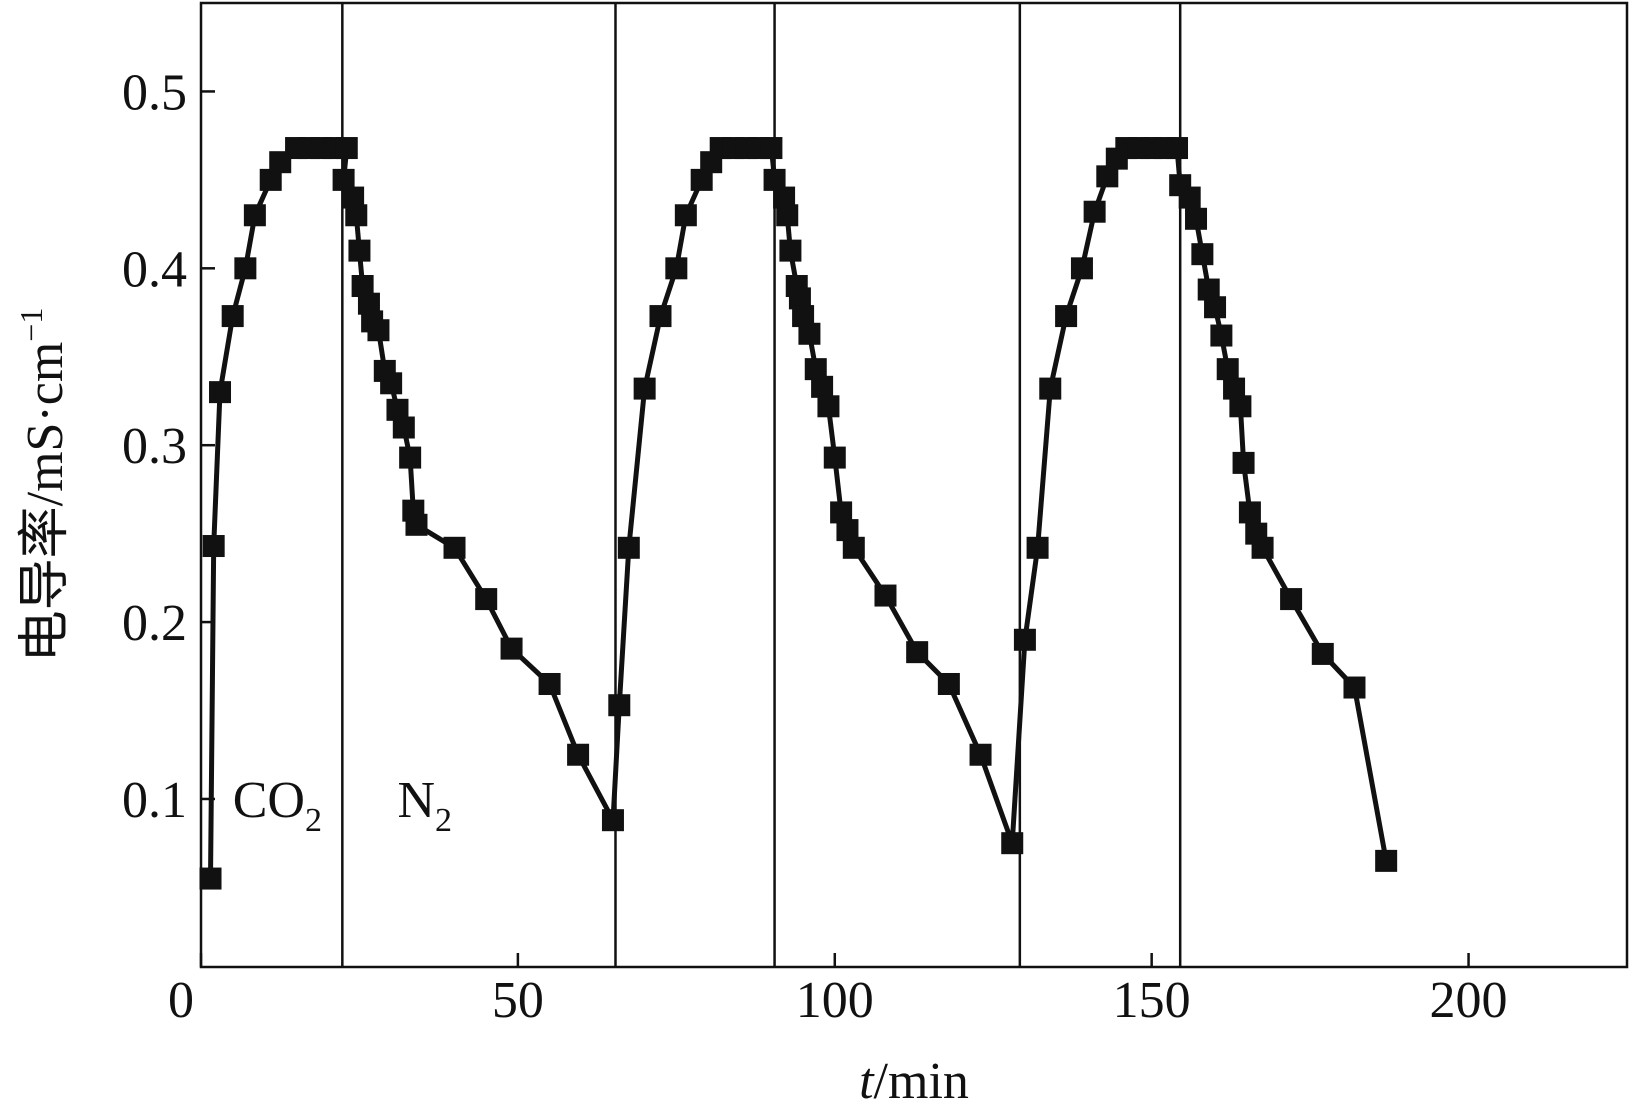 This screenshot has width=1630, height=1115. I want to click on x-tick-label: 100, so click(835, 1000).